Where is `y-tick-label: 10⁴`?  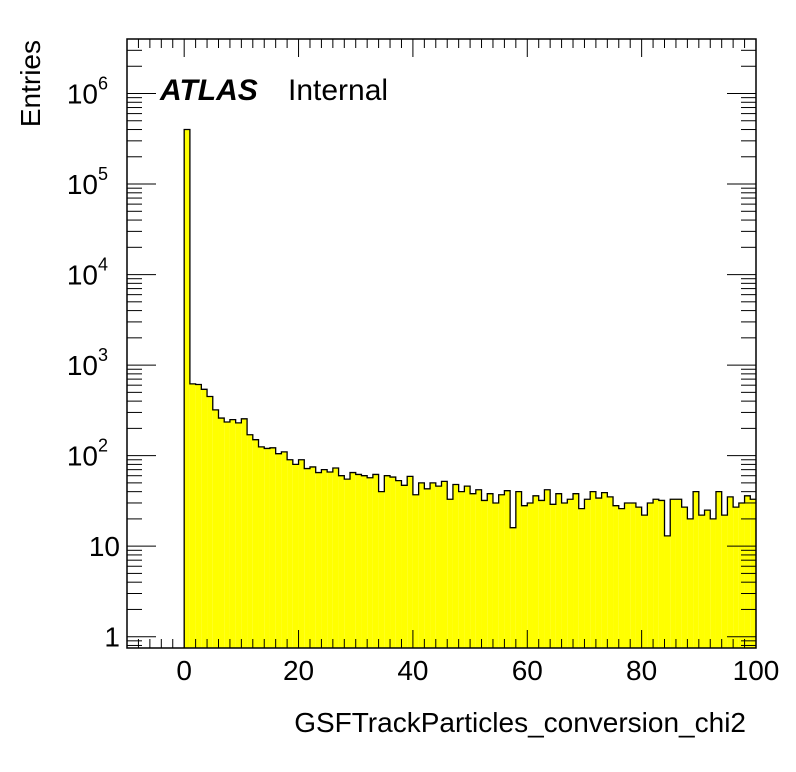 y-tick-label: 10⁴ is located at coordinates (87, 273).